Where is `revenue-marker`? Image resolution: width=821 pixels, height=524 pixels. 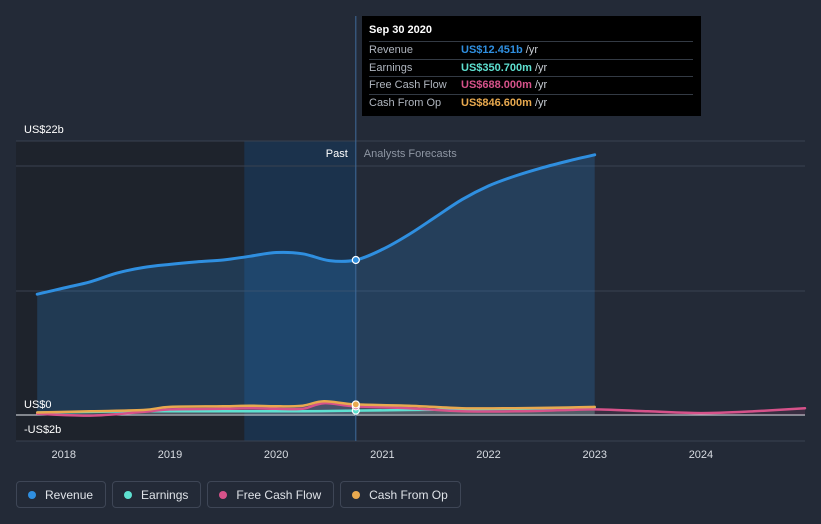 revenue-marker is located at coordinates (355, 260).